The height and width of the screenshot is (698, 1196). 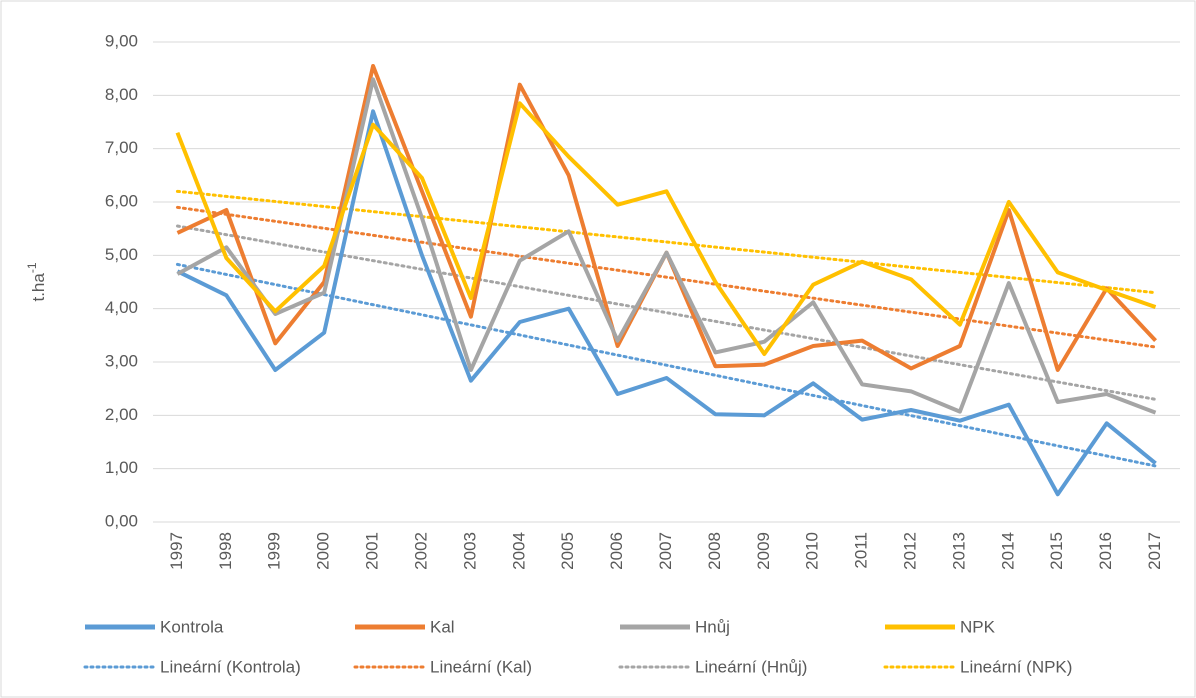 What do you see at coordinates (958, 551) in the screenshot?
I see `x-tick-label: 2013` at bounding box center [958, 551].